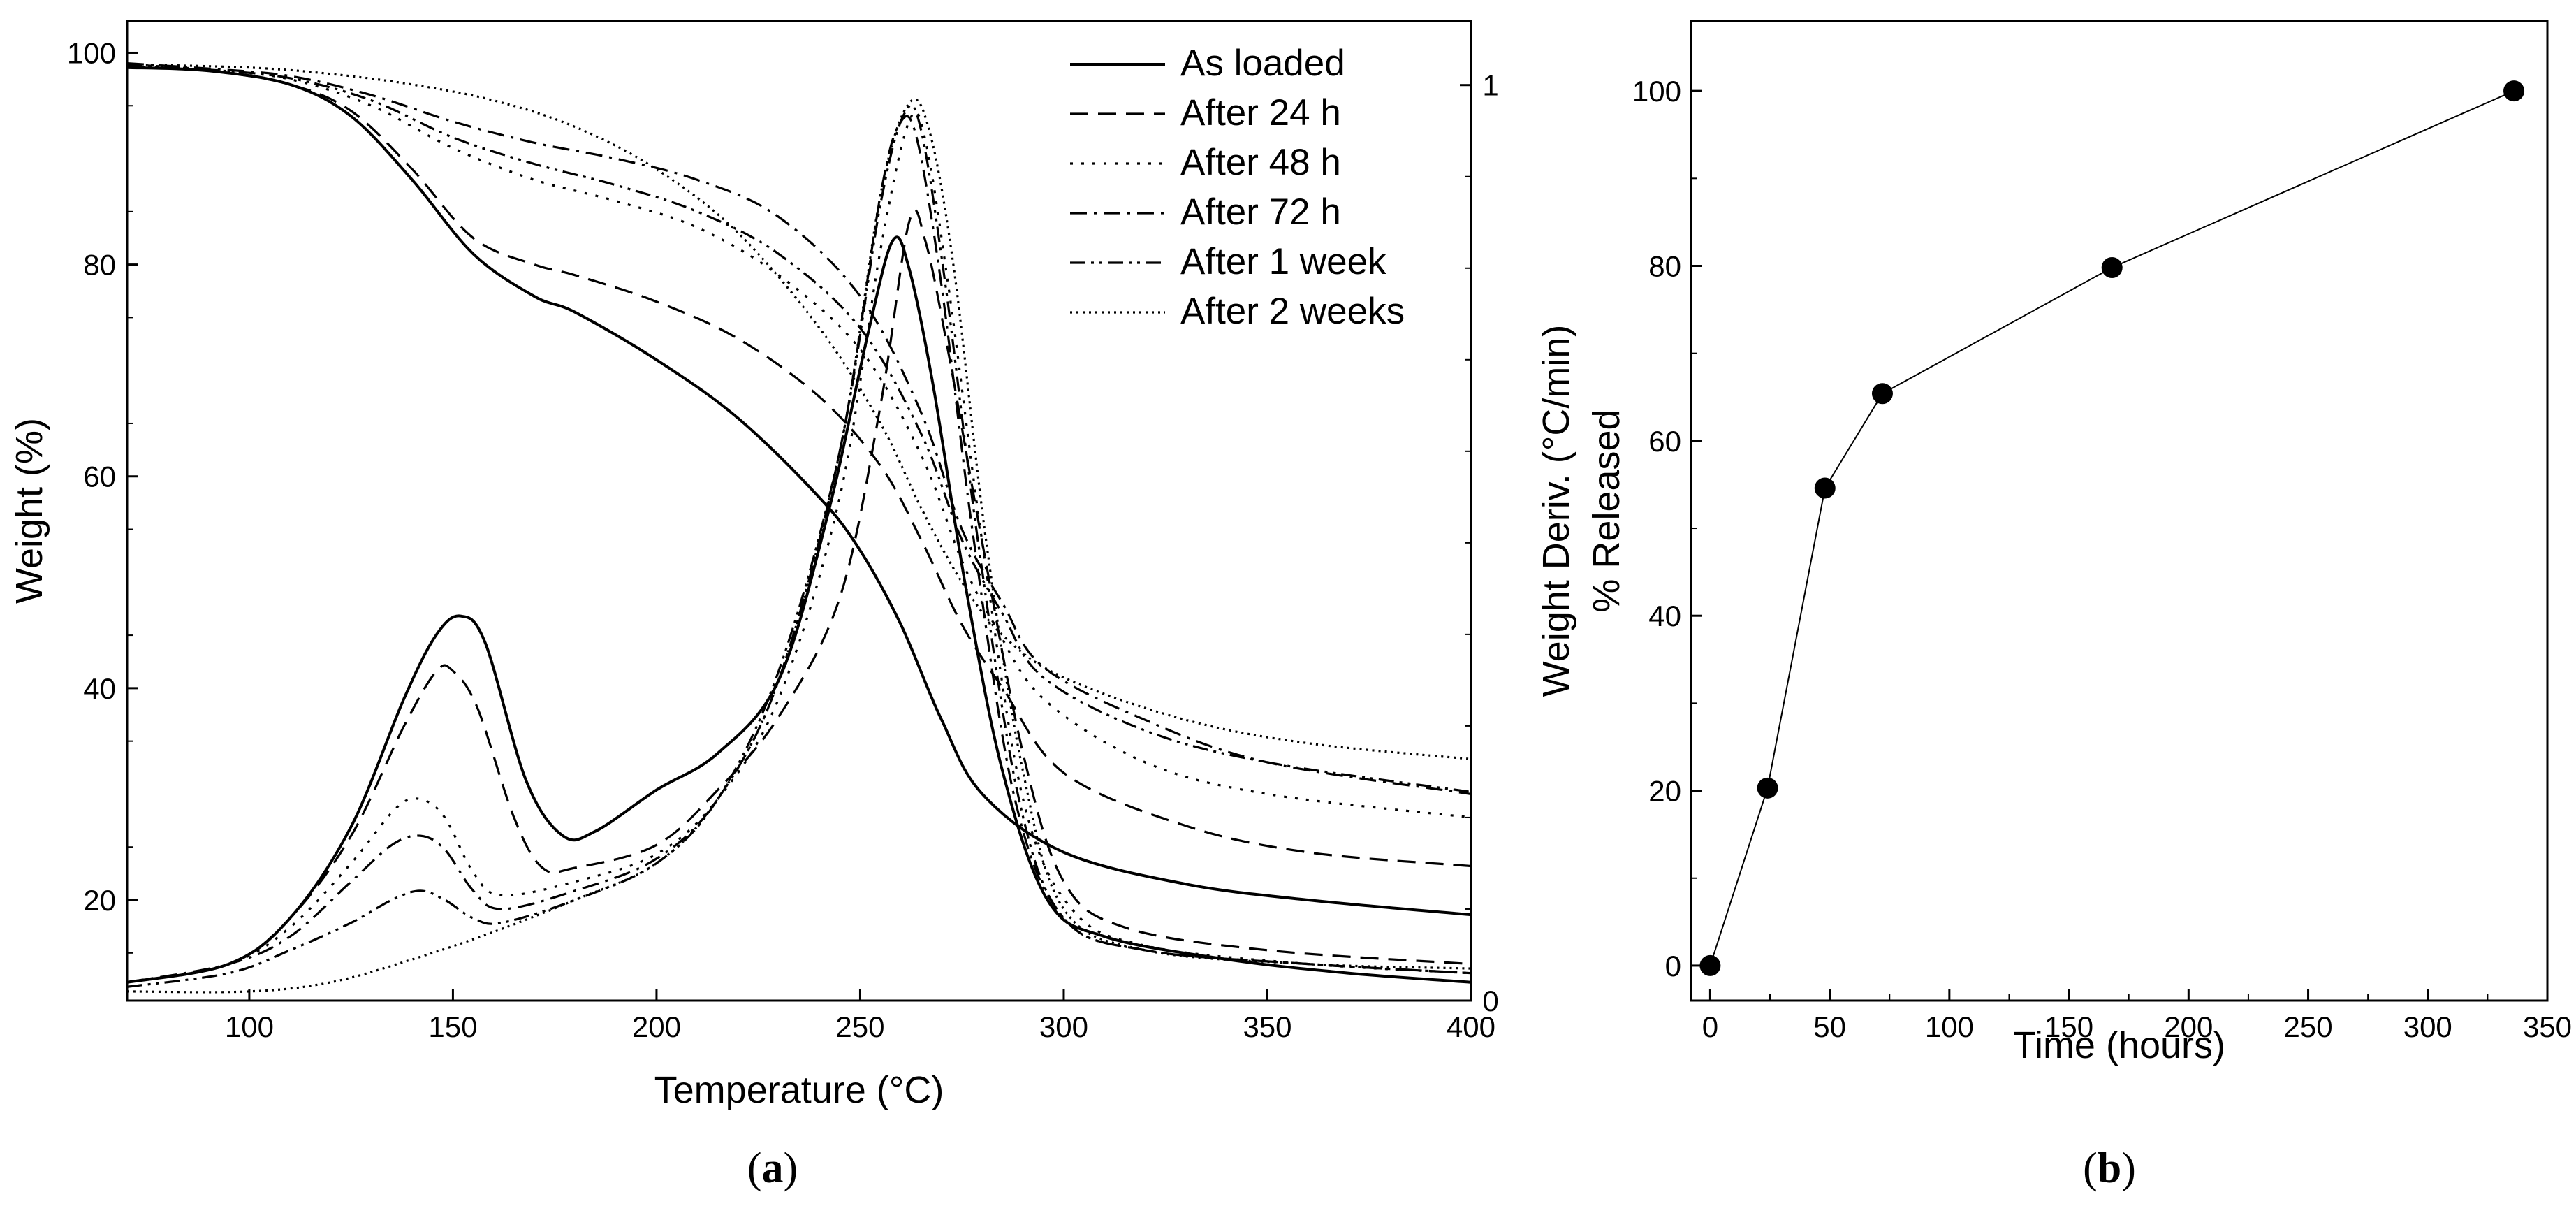 This screenshot has width=2576, height=1220. I want to click on chart-a-x-tick-label: 250, so click(859, 1026).